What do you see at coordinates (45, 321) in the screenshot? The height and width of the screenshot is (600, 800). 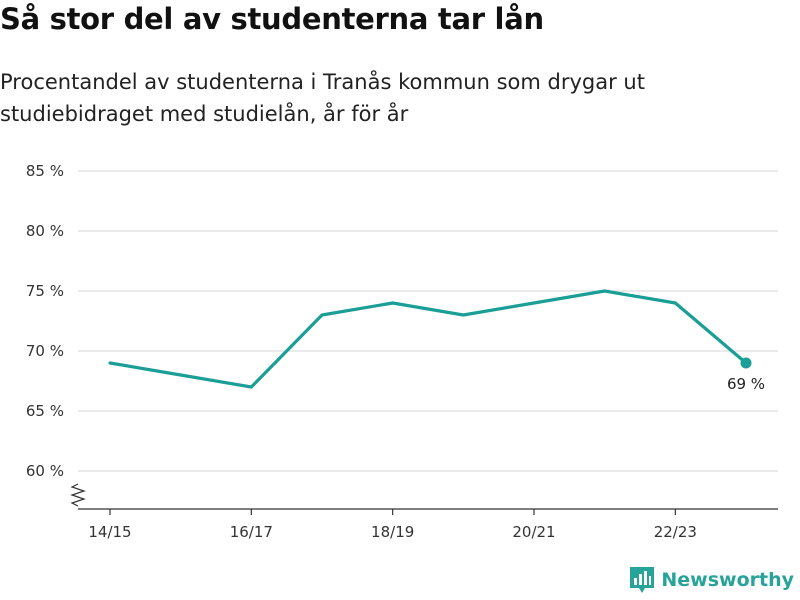 I see `y-axis-ticks: 60 % 65 % 70 % 75 % 80 % 85 %` at bounding box center [45, 321].